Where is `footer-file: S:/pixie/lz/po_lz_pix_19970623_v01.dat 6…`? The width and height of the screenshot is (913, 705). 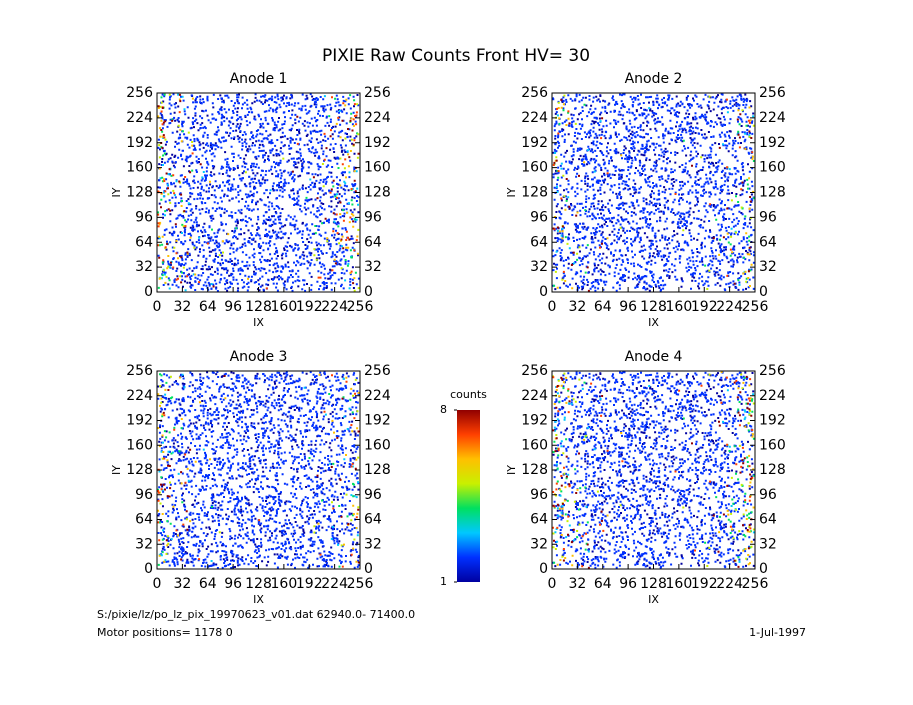
footer-file: S:/pixie/lz/po_lz_pix_19970623_v01.dat 6… is located at coordinates (256, 614).